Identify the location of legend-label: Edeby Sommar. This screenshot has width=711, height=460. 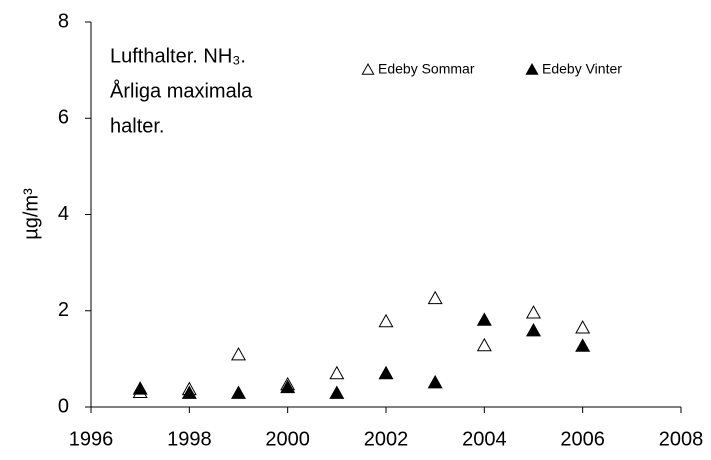
(426, 69).